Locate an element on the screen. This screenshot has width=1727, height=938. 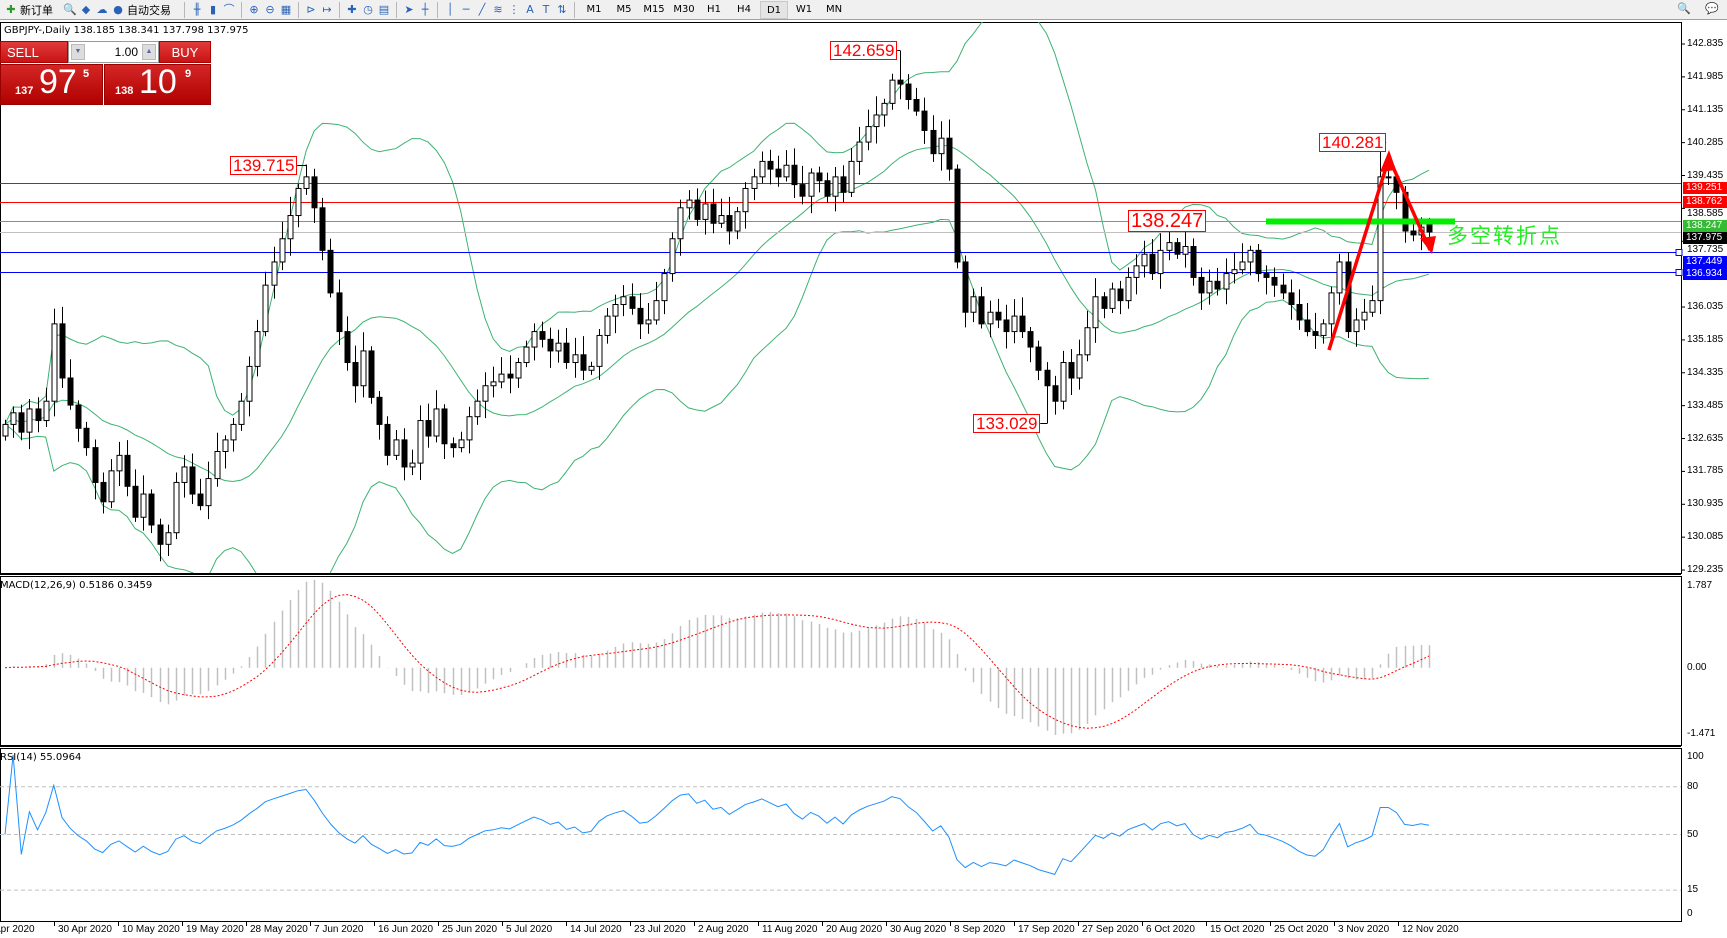
lot-size-stepper: ▼ 1.00 ▲ is located at coordinates (113, 52).